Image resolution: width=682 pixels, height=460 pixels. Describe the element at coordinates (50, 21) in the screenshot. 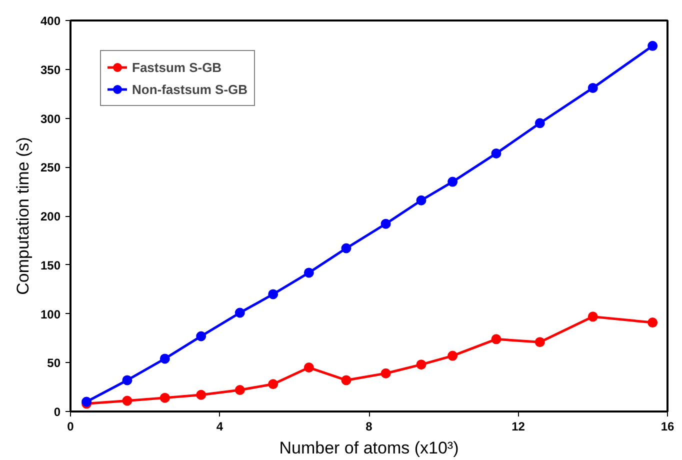

I see `y-tick-label: 400` at that location.